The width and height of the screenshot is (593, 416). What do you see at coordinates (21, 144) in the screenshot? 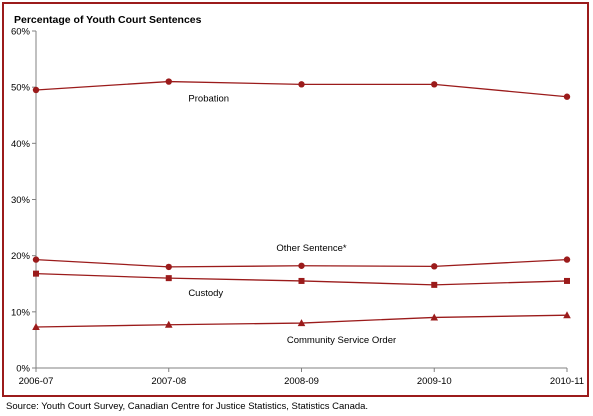
I see `y-tick-label: 40%` at bounding box center [21, 144].